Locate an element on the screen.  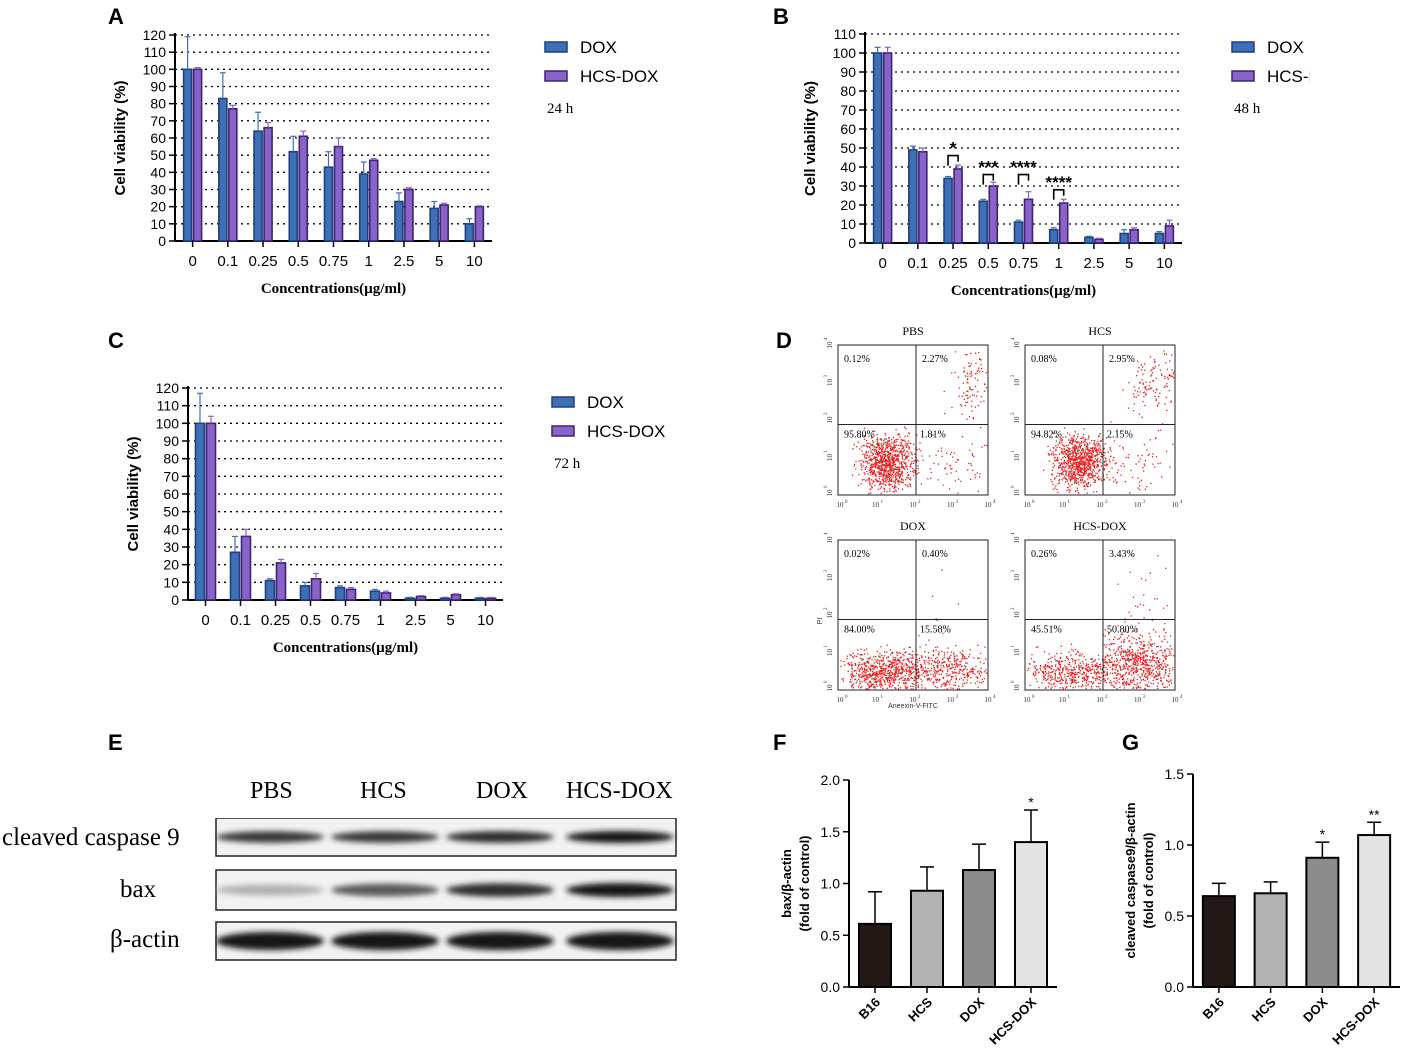
y-tick-exponent: 4 is located at coordinates (1013, 533).